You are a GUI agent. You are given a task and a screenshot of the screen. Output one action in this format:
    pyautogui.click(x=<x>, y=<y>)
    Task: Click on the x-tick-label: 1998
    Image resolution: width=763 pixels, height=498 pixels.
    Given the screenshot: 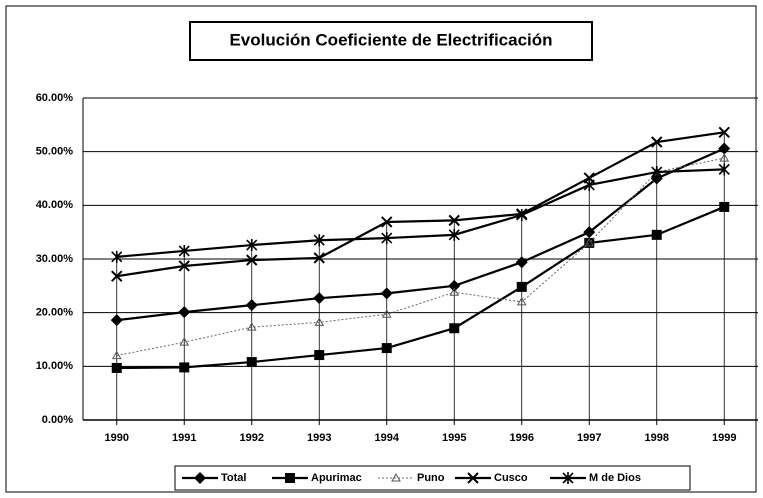 What is the action you would take?
    pyautogui.click(x=657, y=438)
    